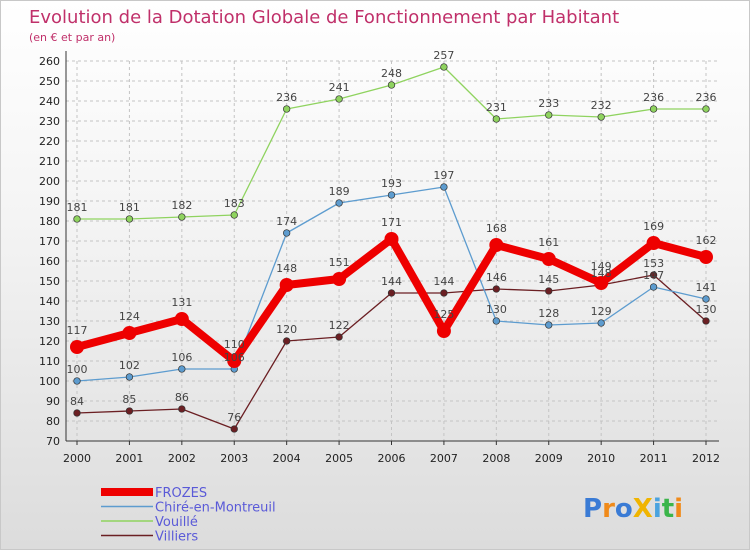 Image resolution: width=750 pixels, height=550 pixels. I want to click on x-tick-label: 2004, so click(287, 458).